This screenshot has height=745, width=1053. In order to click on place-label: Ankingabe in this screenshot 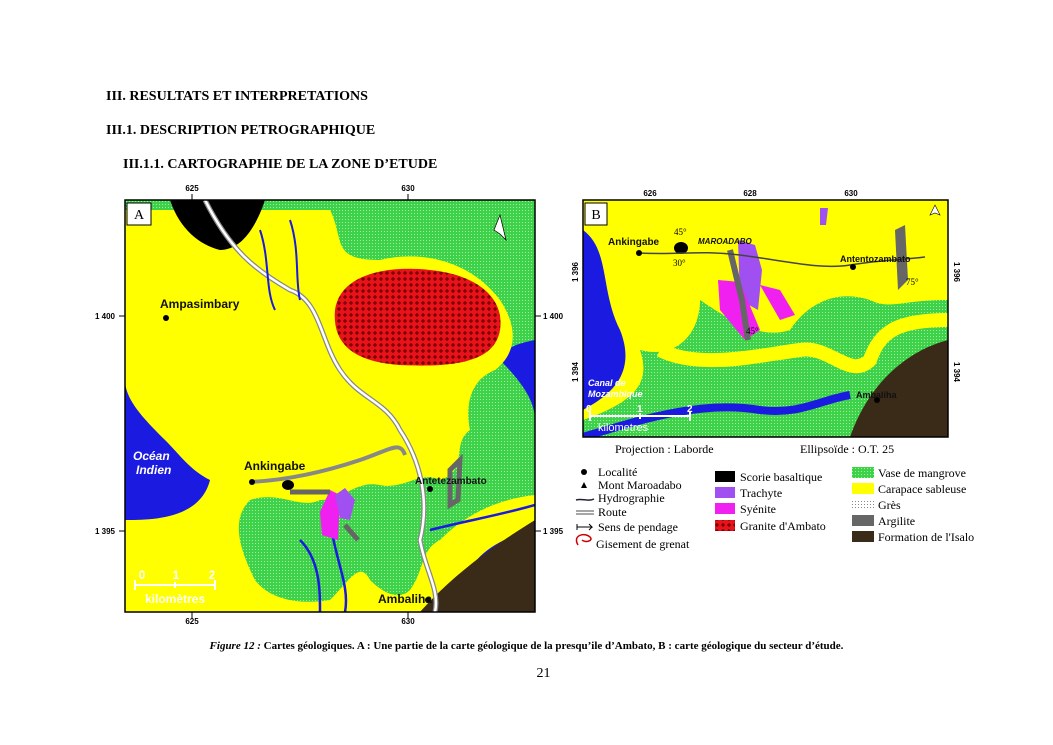, I will do `click(275, 466)`.